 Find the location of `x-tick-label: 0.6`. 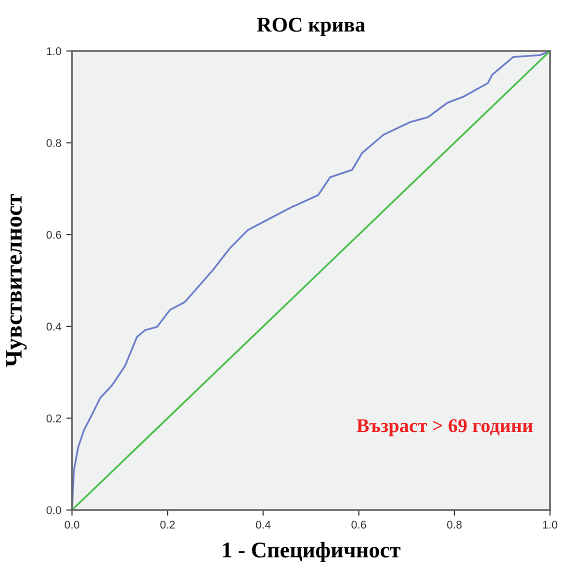

x-tick-label: 0.6 is located at coordinates (359, 524).